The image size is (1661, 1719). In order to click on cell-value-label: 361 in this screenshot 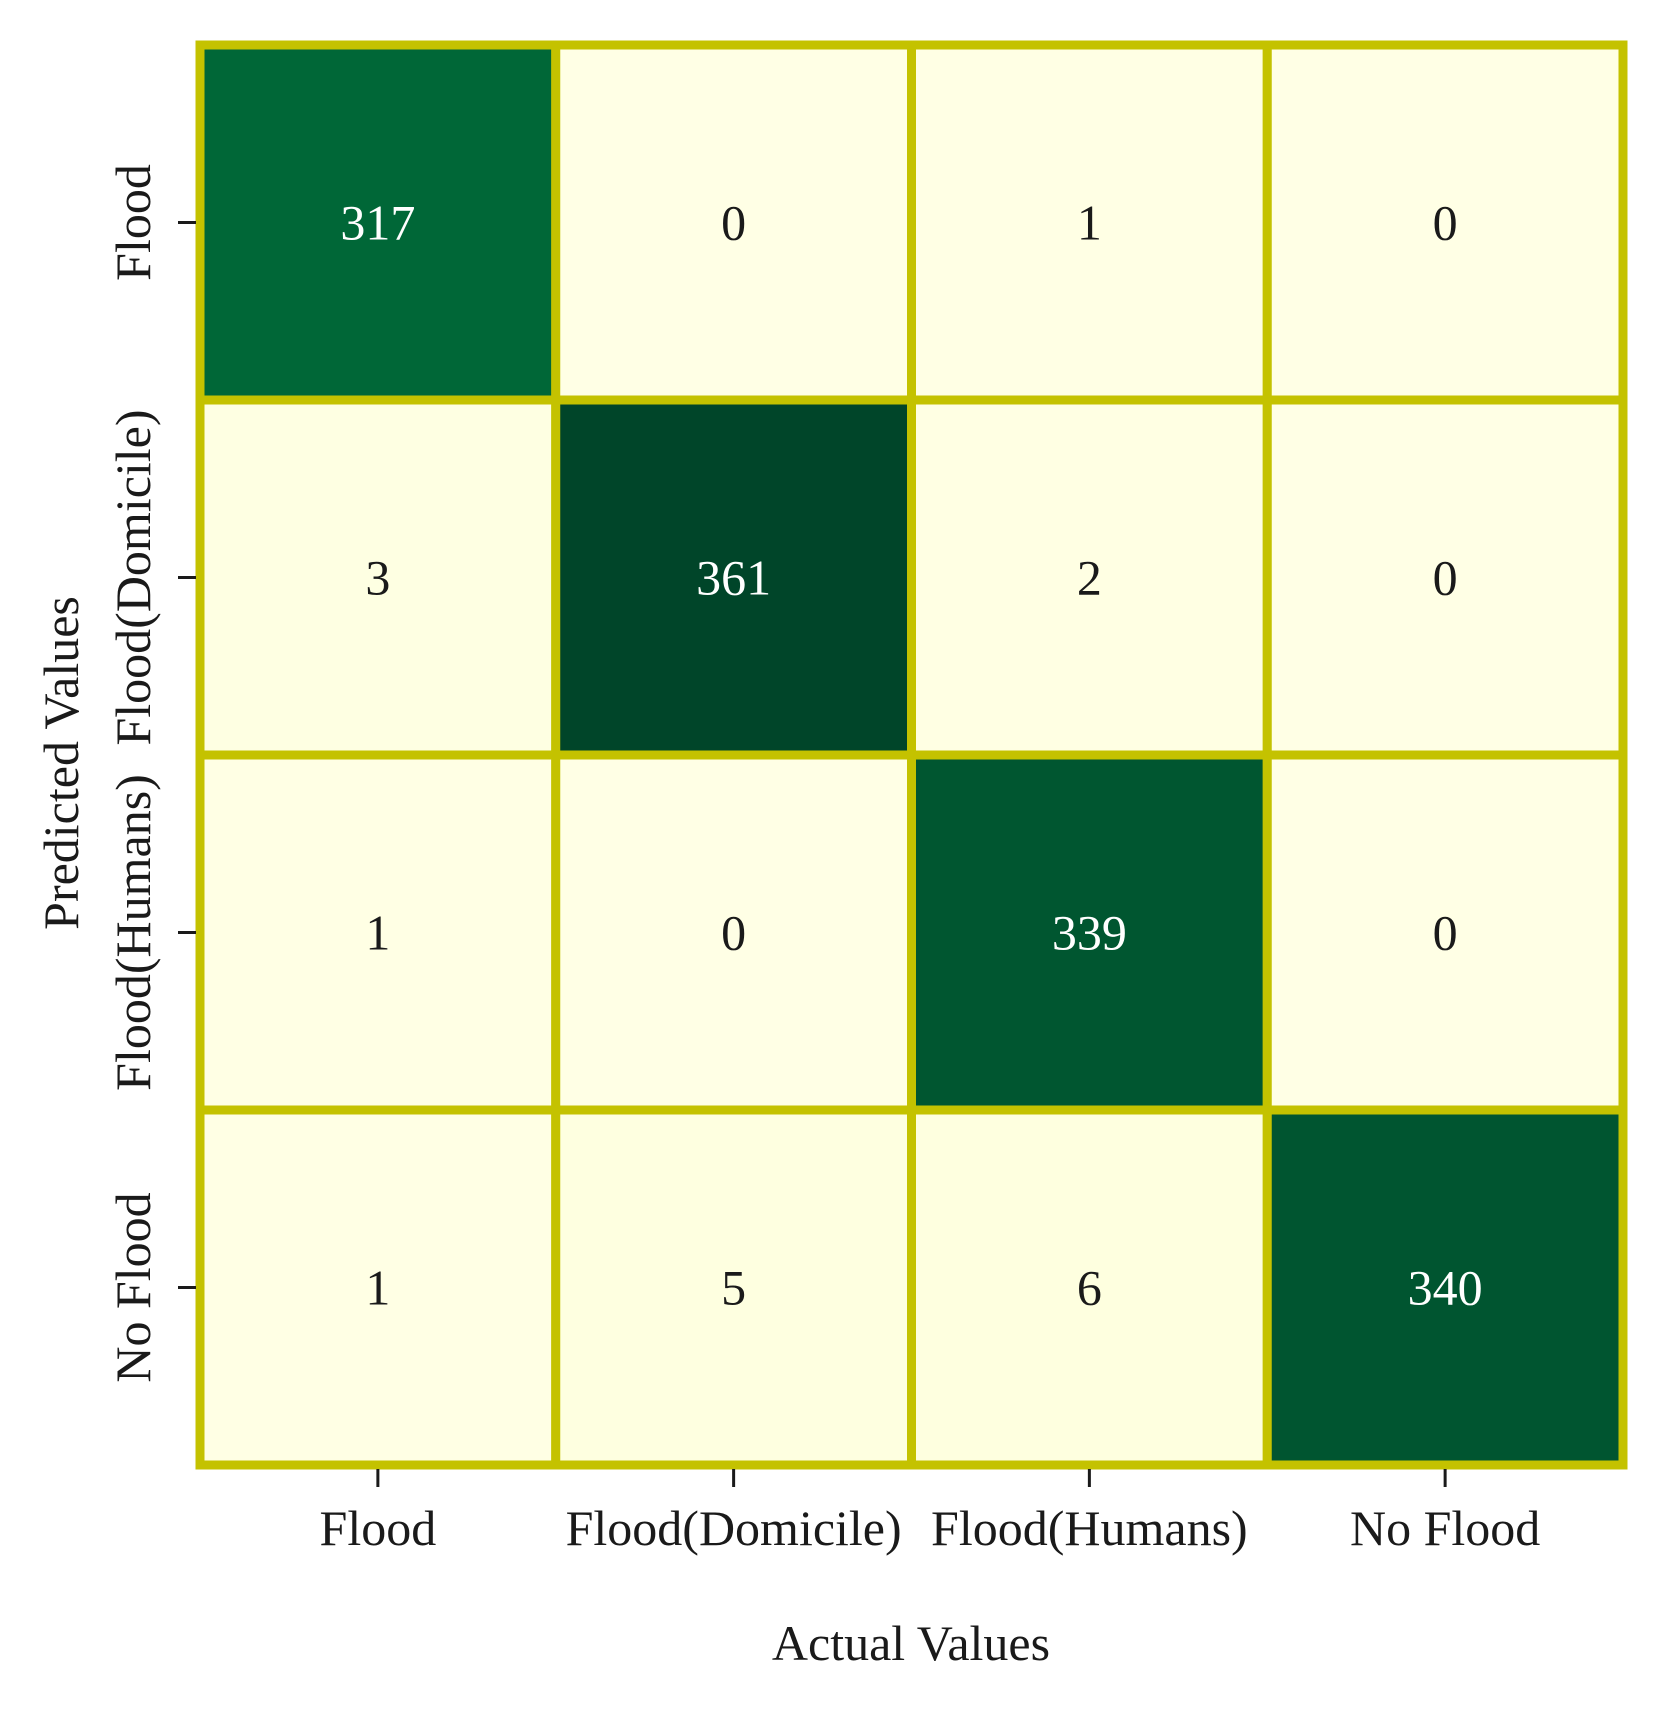, I will do `click(733, 578)`.